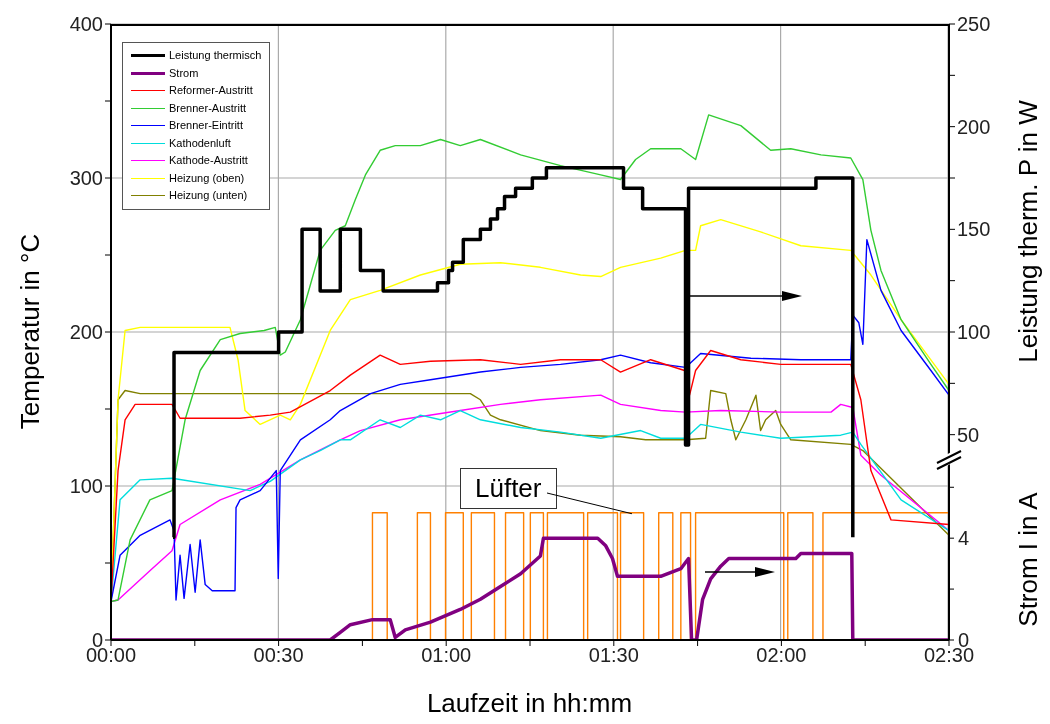  What do you see at coordinates (208, 195) in the screenshot?
I see `legend-label: Heizung (unten)` at bounding box center [208, 195].